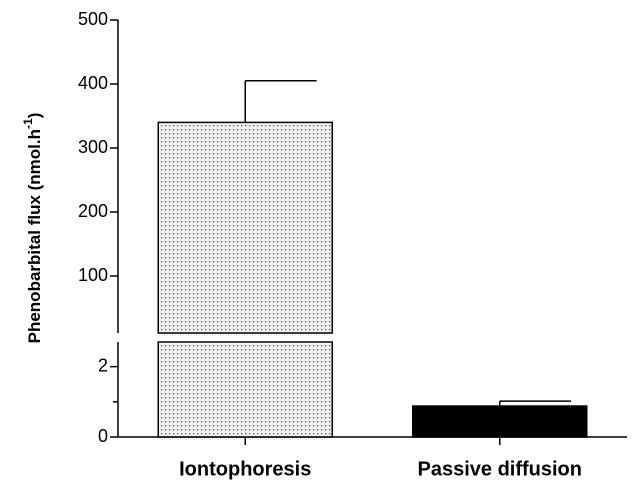 This screenshot has height=495, width=635. What do you see at coordinates (103, 436) in the screenshot?
I see `y-tick-label: 0` at bounding box center [103, 436].